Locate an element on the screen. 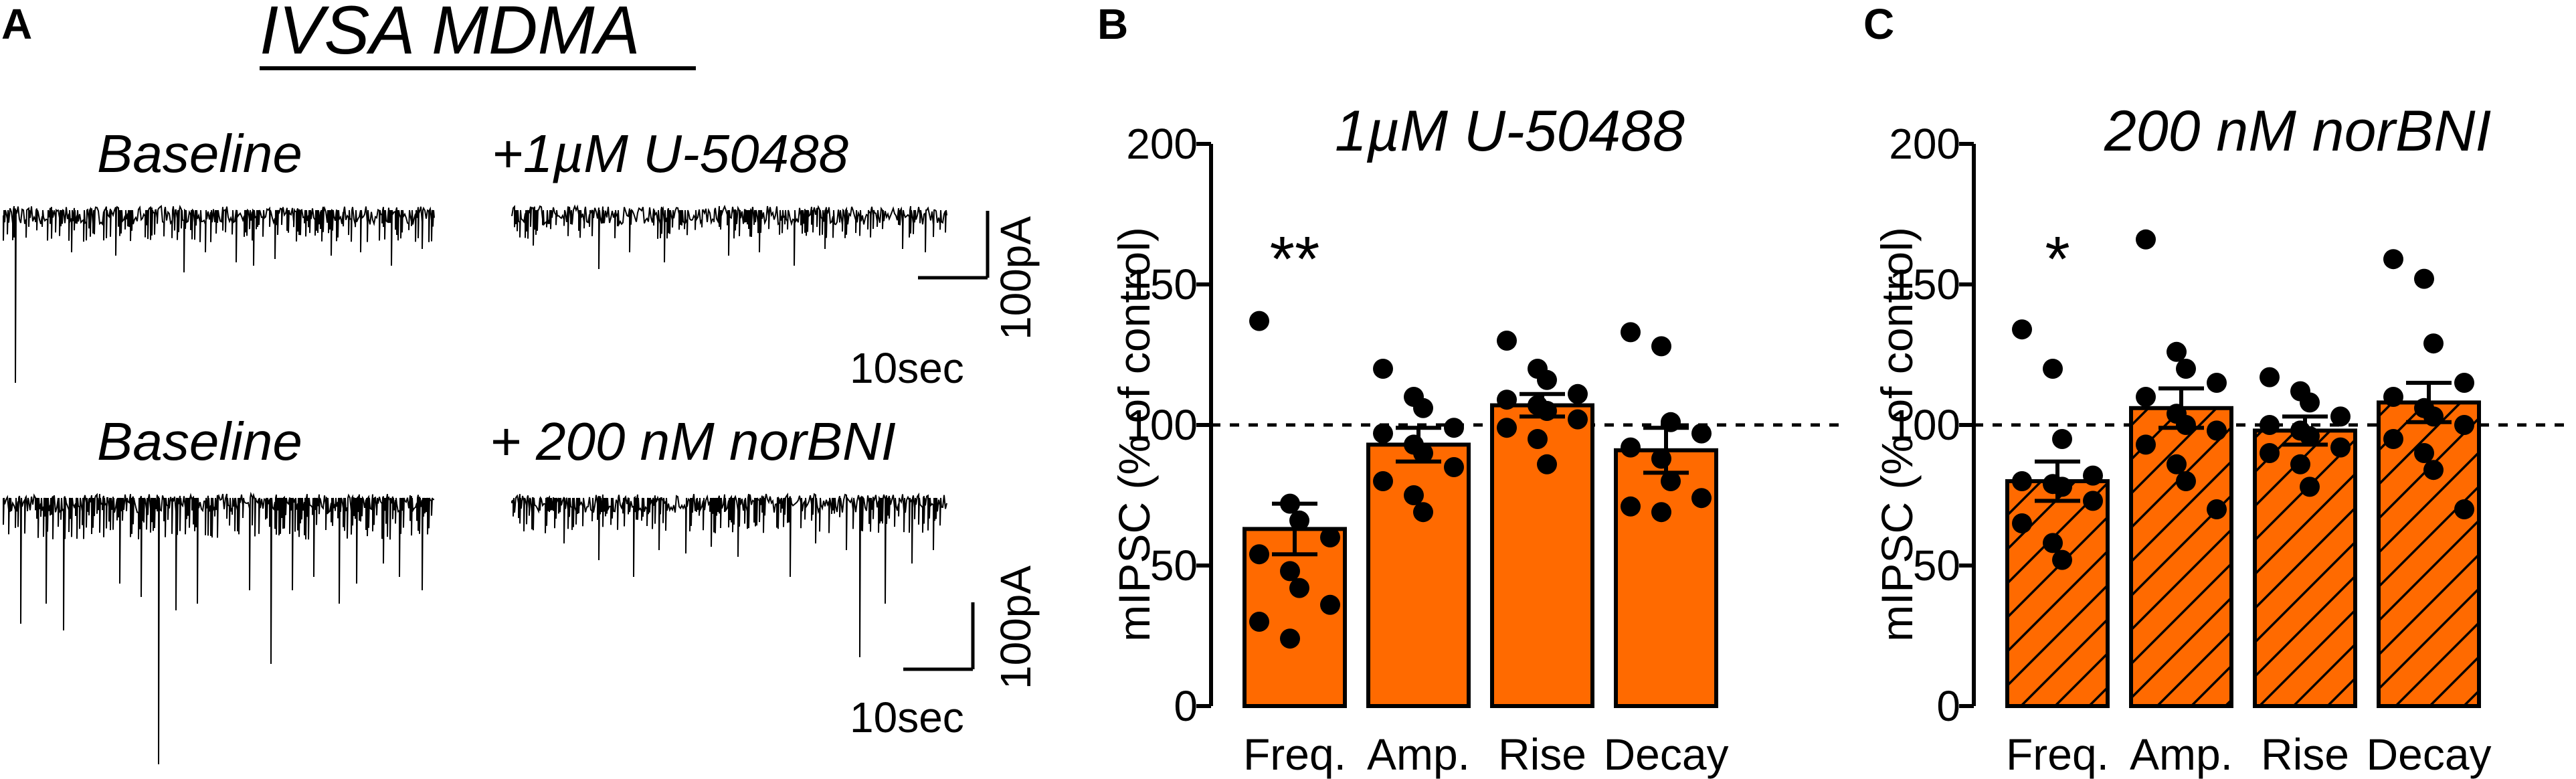 The image size is (2576, 779). scale-bar-2: 10sec 100pA is located at coordinates (945, 654).